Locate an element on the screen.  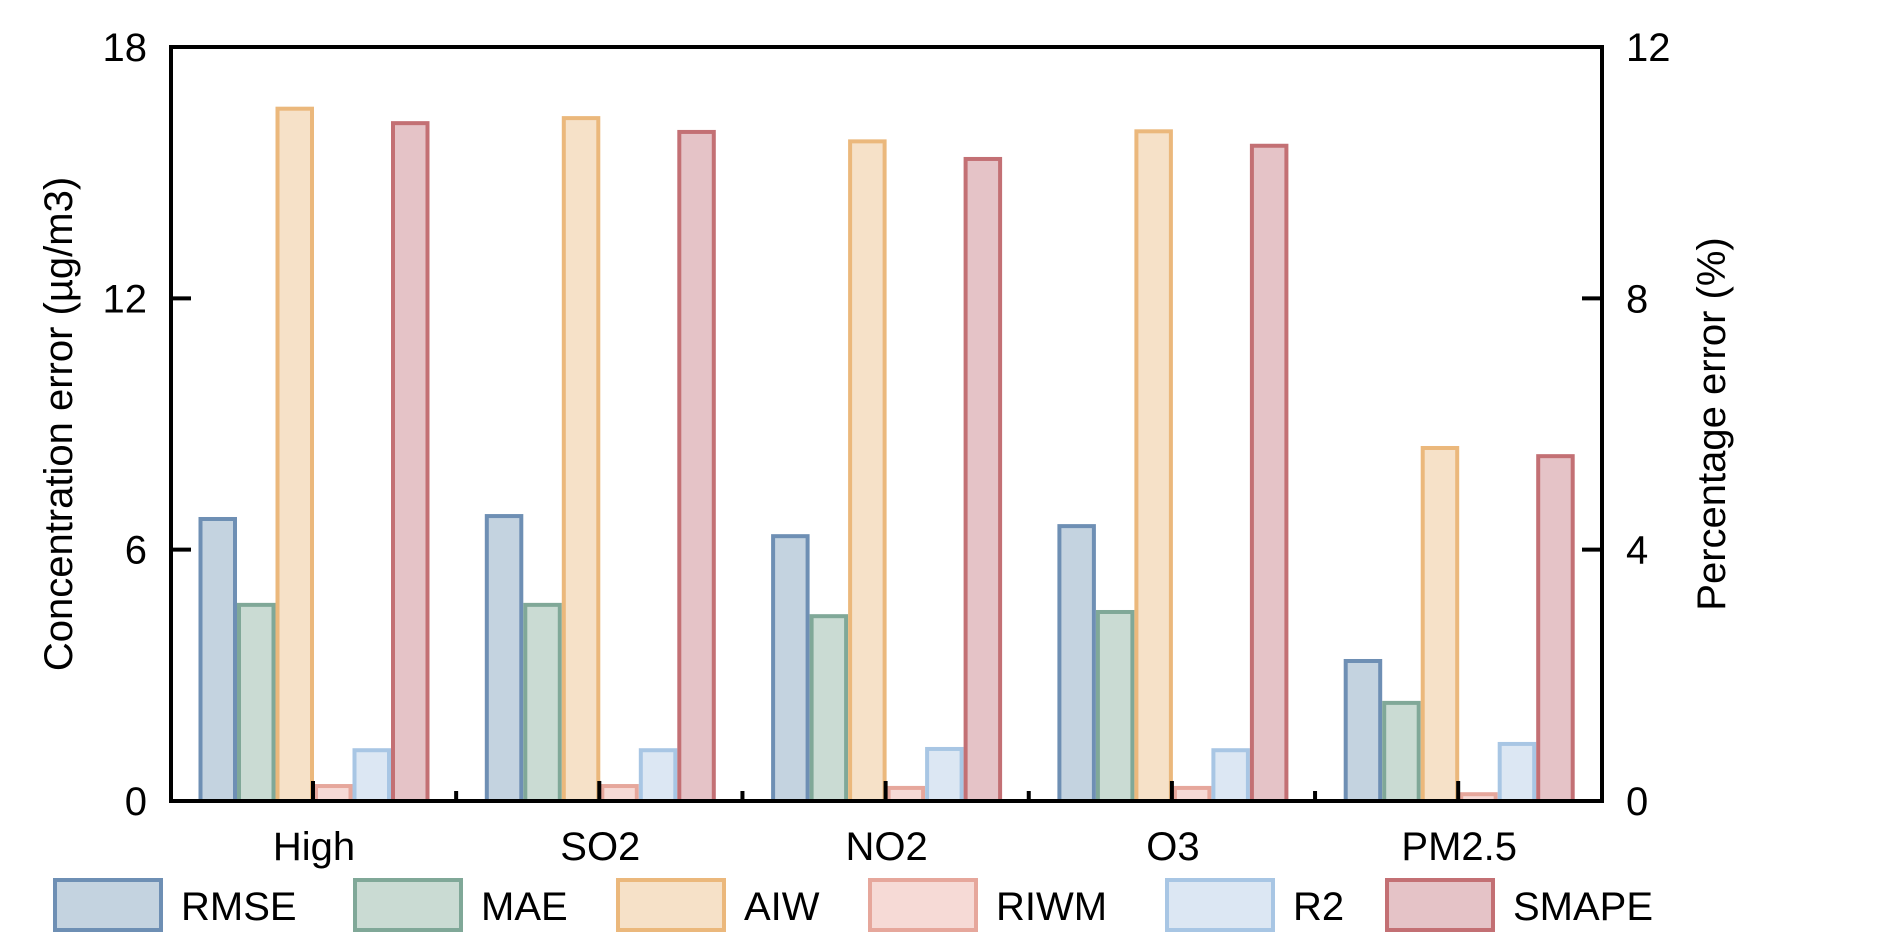
legend-label: RMSE is located at coordinates (239, 907).